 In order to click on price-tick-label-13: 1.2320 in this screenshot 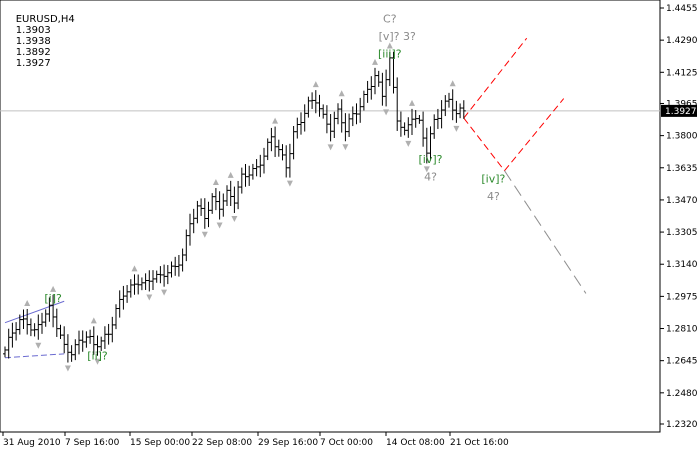, I will do `click(682, 425)`.